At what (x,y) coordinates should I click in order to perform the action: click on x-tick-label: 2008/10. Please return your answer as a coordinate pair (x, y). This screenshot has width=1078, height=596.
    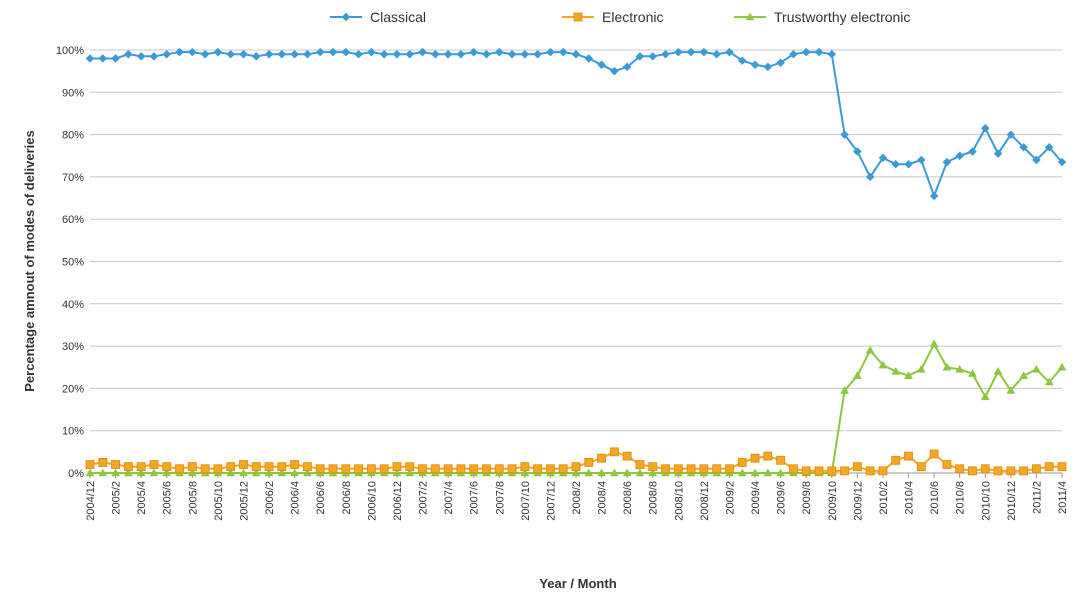
    Looking at the image, I should click on (679, 501).